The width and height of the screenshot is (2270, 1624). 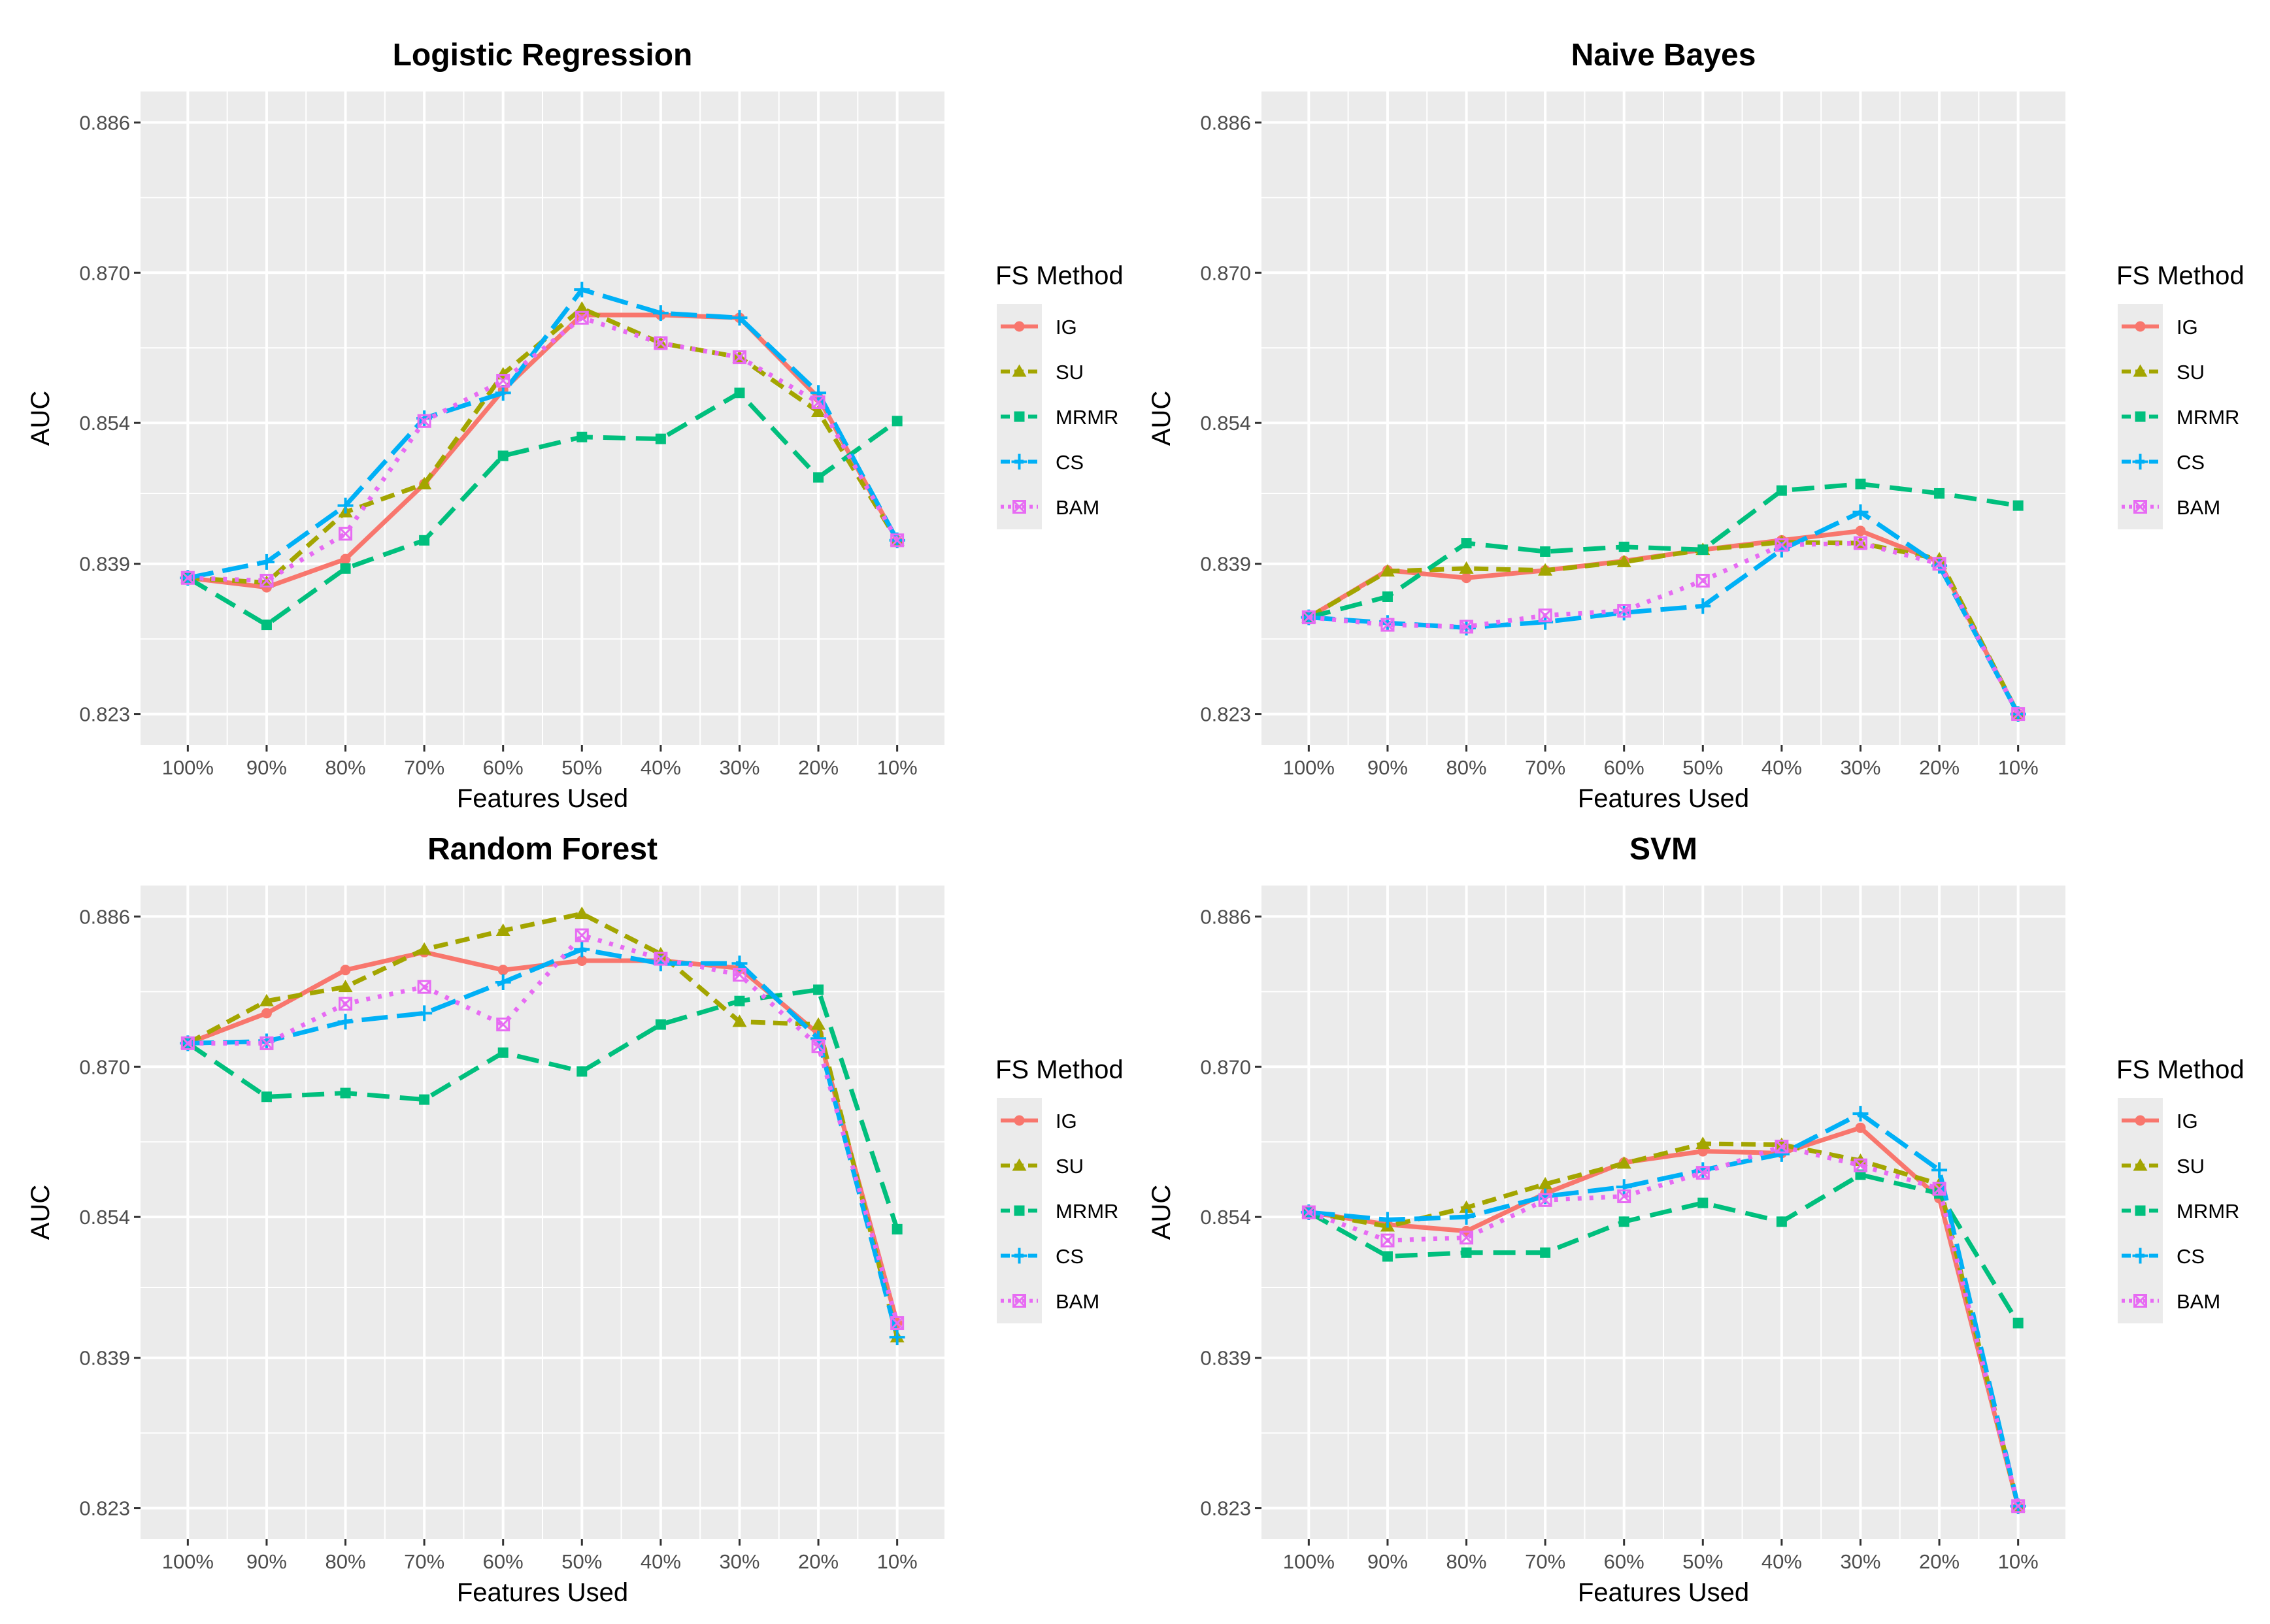 What do you see at coordinates (1309, 768) in the screenshot?
I see `x-tick-label: 100%` at bounding box center [1309, 768].